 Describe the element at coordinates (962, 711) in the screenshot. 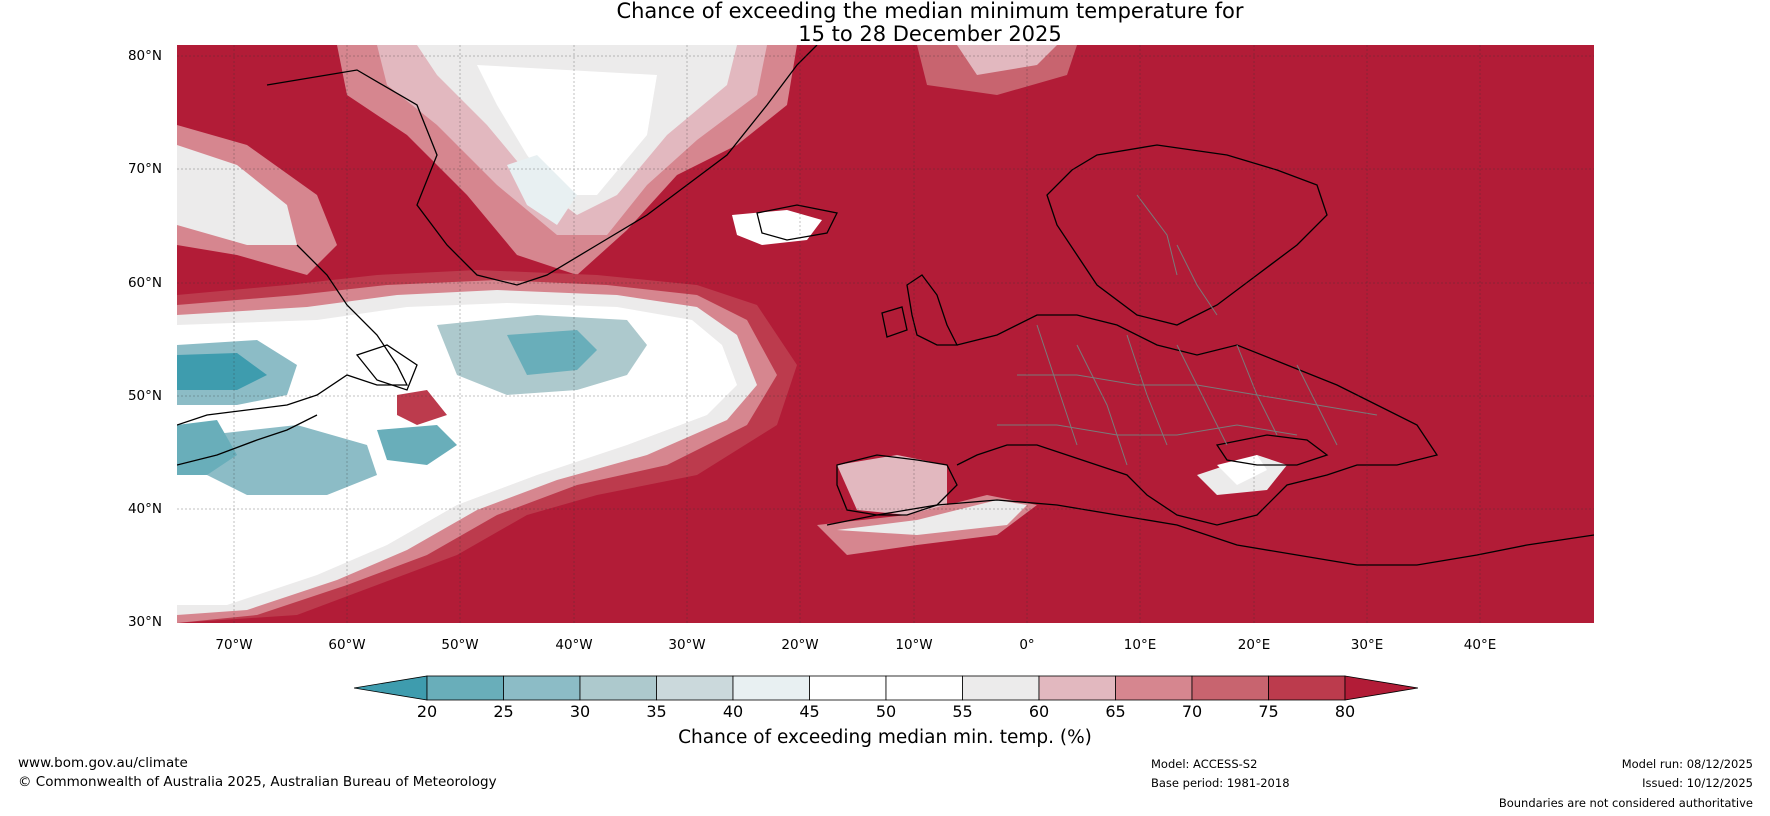

I see `colorbar-tick: 55` at that location.